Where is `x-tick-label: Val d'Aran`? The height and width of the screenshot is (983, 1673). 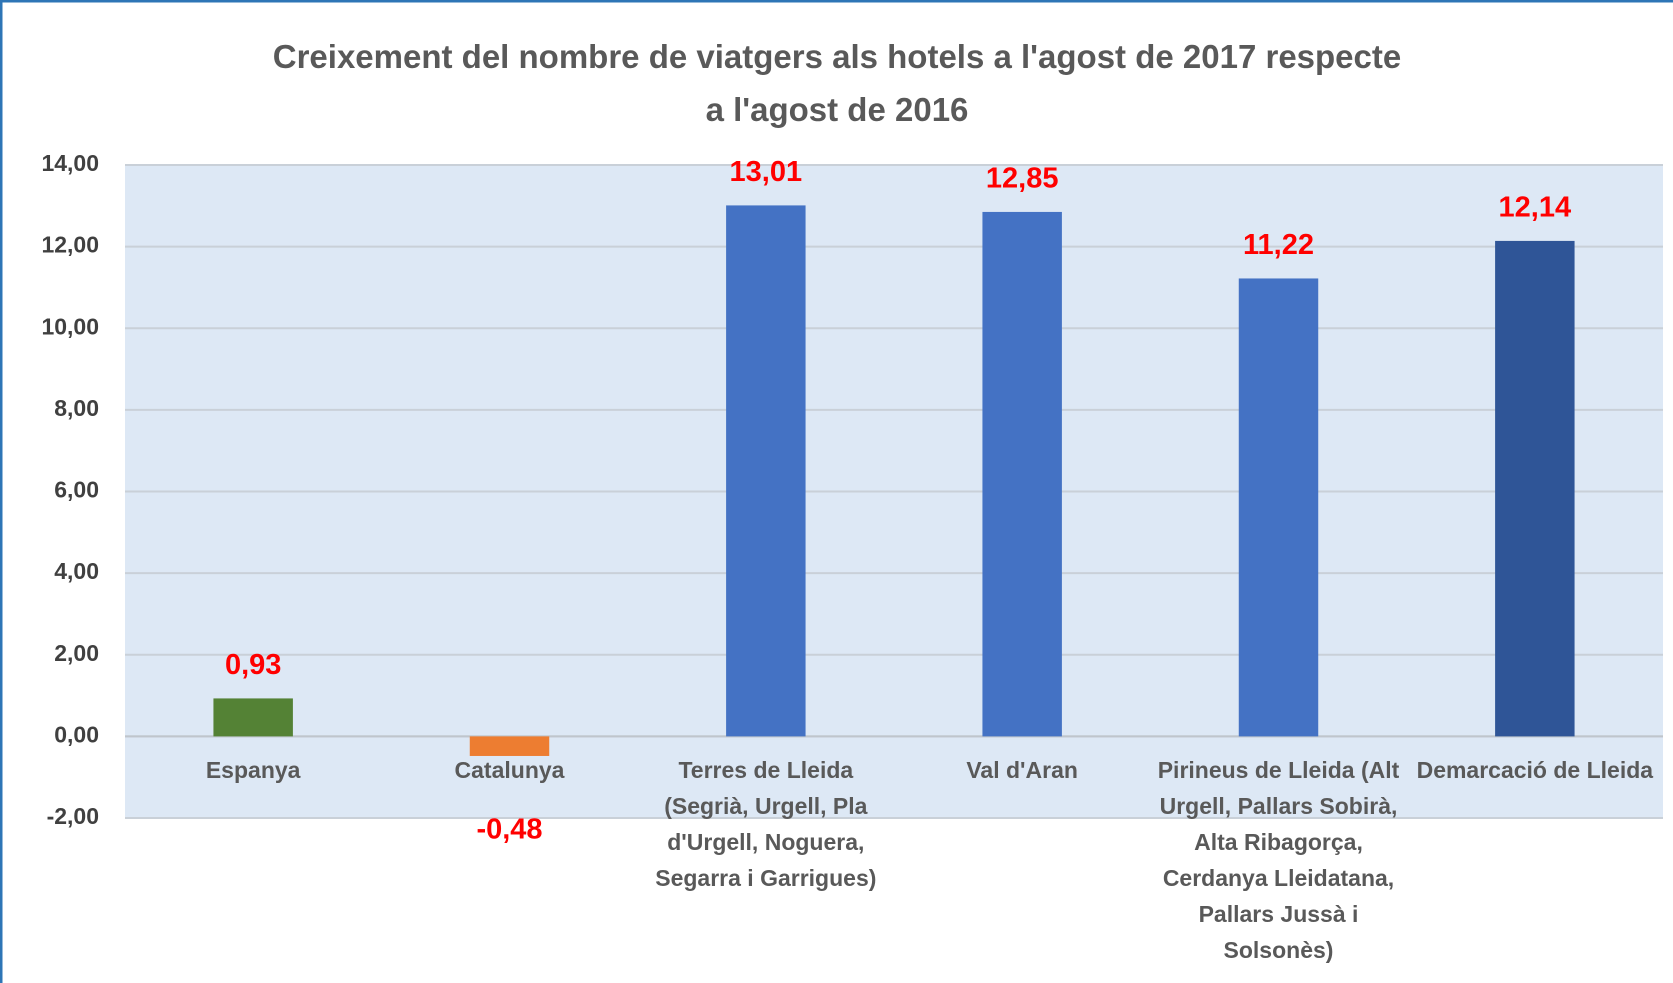
x-tick-label: Val d'Aran is located at coordinates (1022, 770).